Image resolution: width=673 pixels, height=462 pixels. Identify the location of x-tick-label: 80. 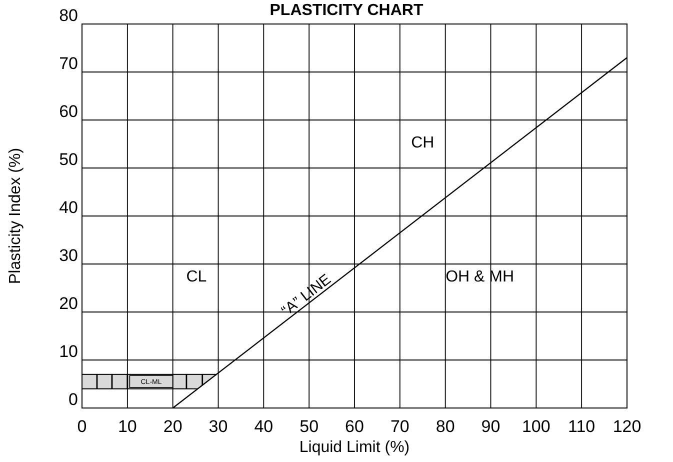
(445, 426).